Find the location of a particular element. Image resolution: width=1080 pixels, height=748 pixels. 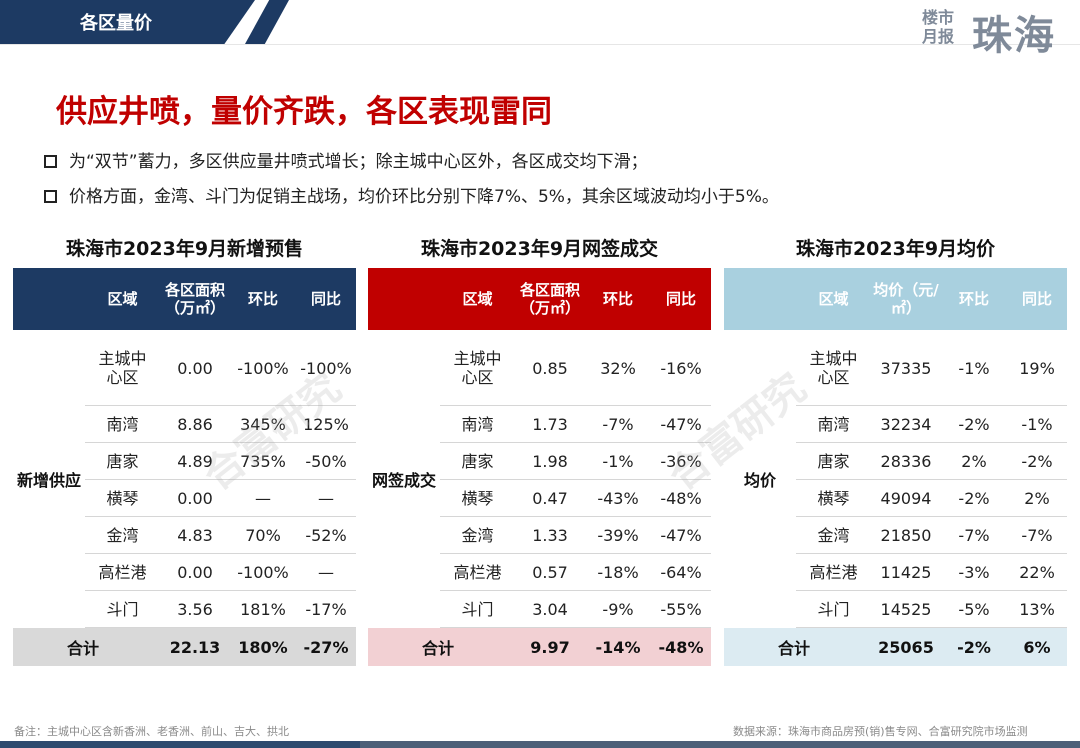

header-slash-decoration is located at coordinates (267, 22).